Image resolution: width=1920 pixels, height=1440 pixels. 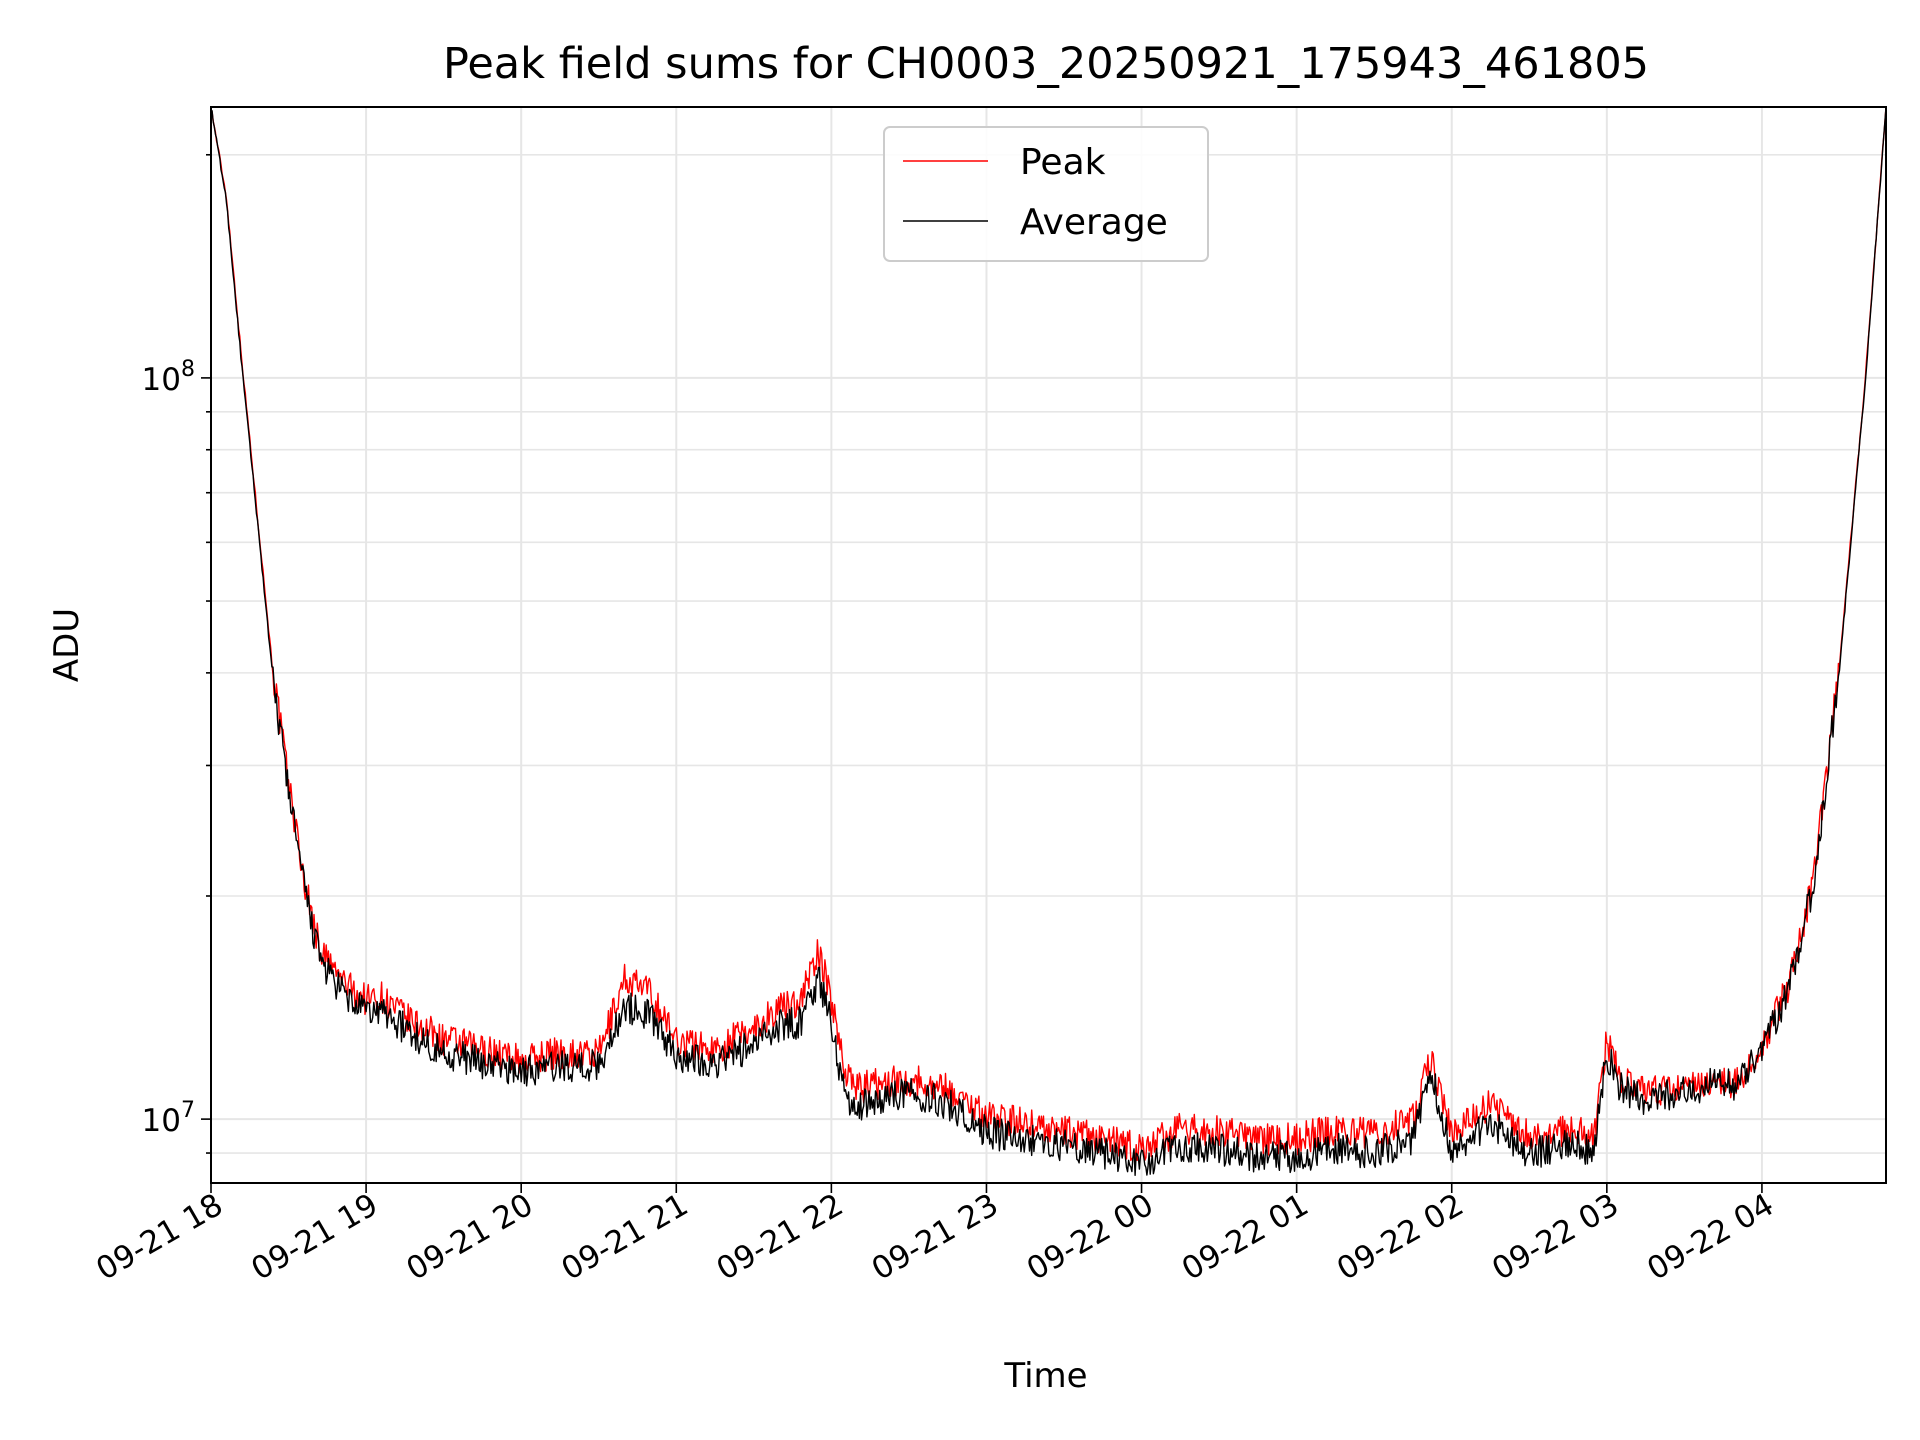 What do you see at coordinates (1063, 162) in the screenshot?
I see `legend-label-peak: Peak` at bounding box center [1063, 162].